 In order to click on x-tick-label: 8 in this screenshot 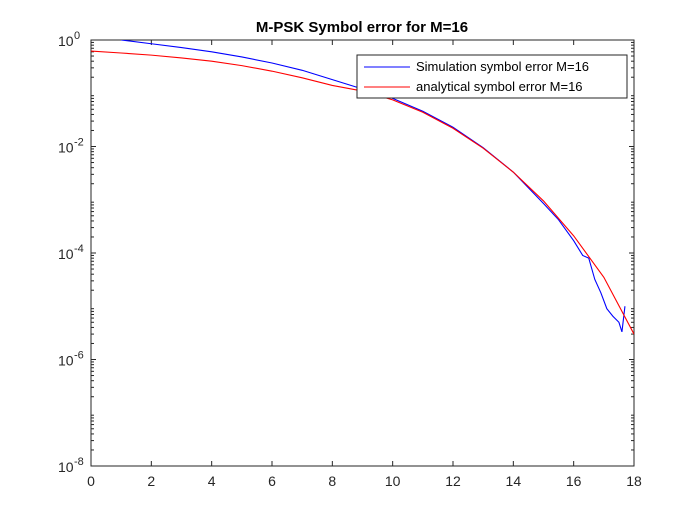, I will do `click(332, 481)`.